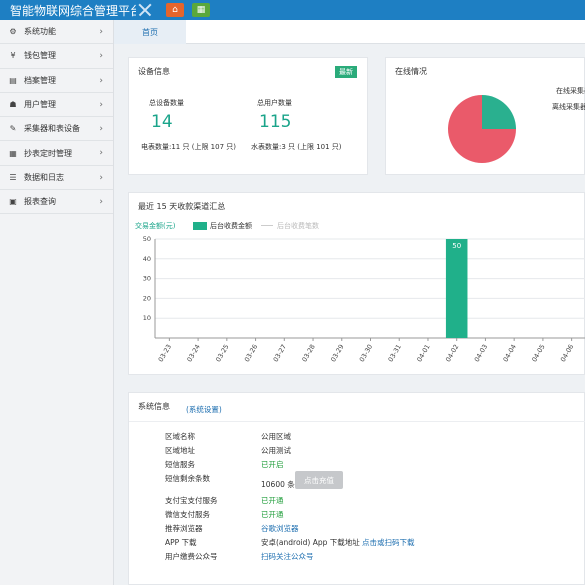 Image resolution: width=585 pixels, height=585 pixels. Describe the element at coordinates (181, 542) in the screenshot. I see `system-row-label: APP 下载` at that location.